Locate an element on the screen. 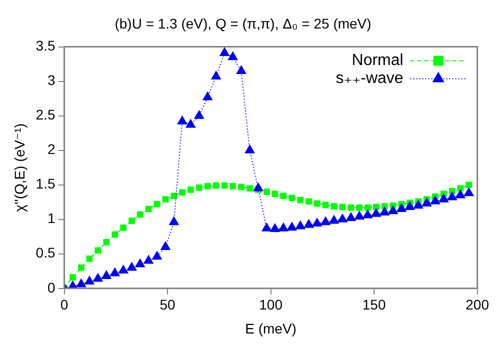 This screenshot has height=350, width=500. y-axis-title: χ''(Q,E) (eV⁻¹) is located at coordinates (19, 167).